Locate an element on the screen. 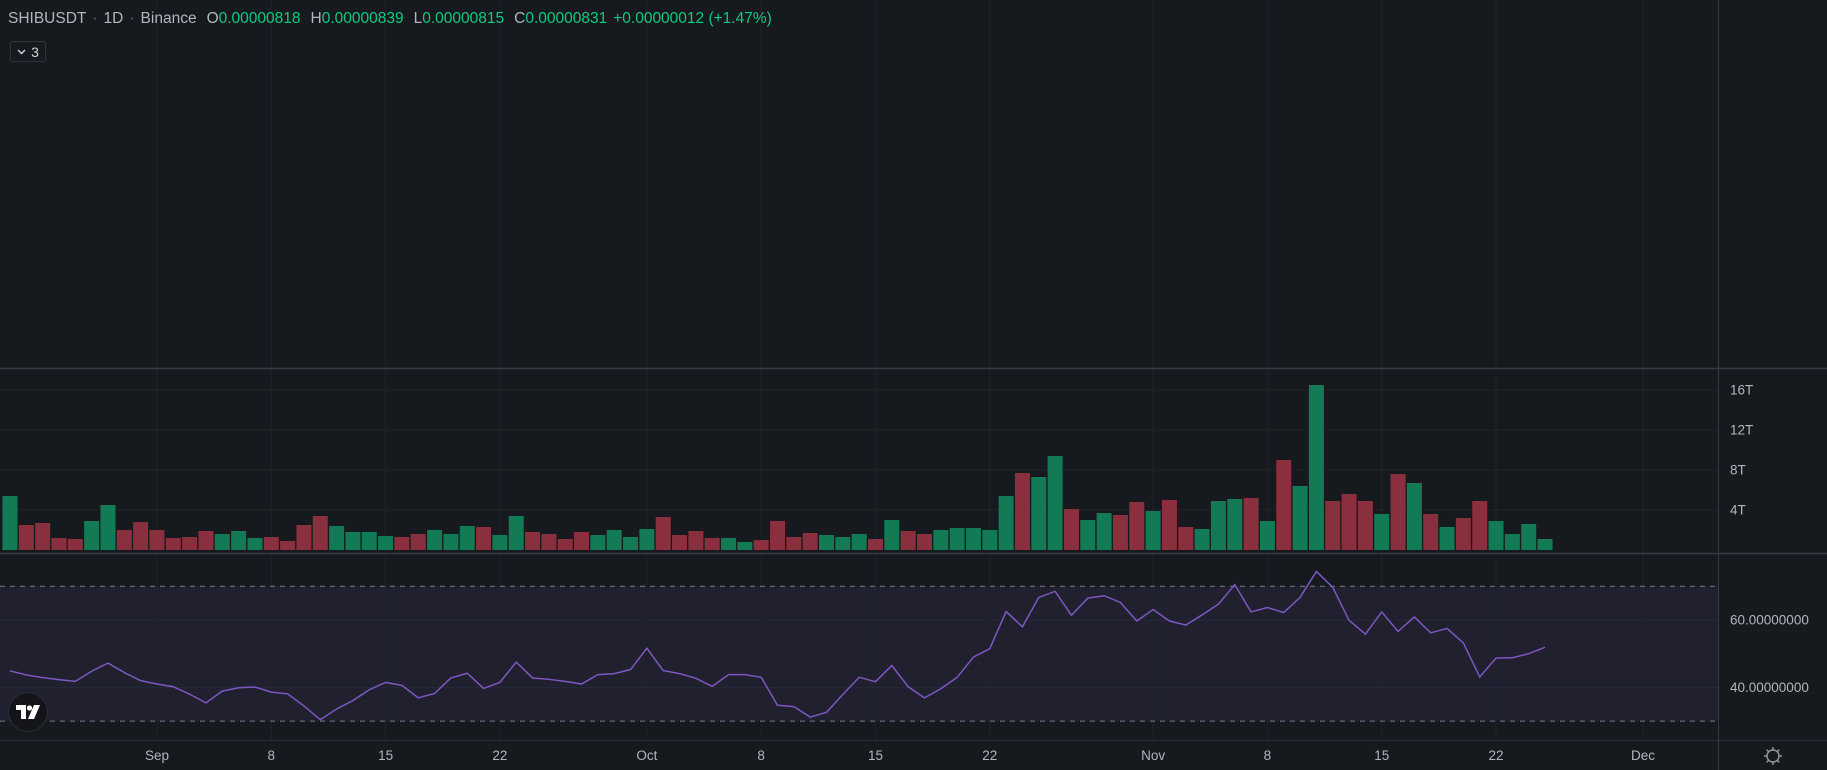 The height and width of the screenshot is (770, 1827). indicator-count: 3 is located at coordinates (35, 51).